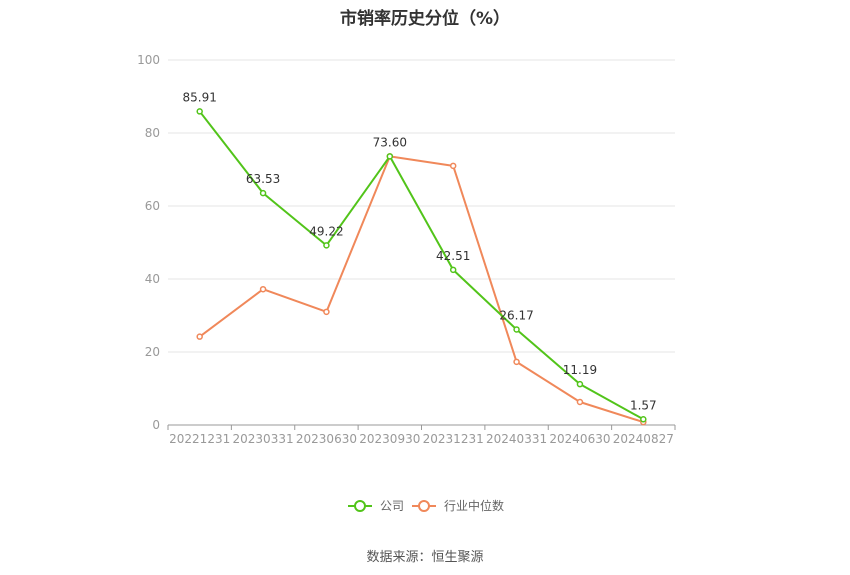 The image size is (850, 575). I want to click on x-tick-label: 20240630, so click(579, 439).